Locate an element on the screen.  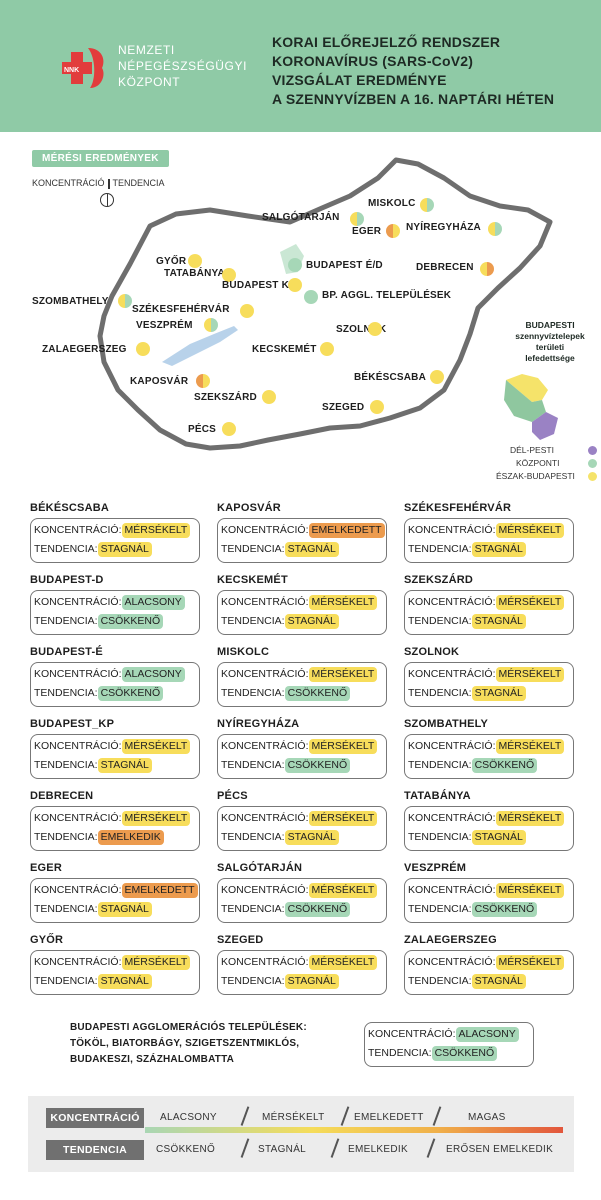
card-city-name: SZEGED is located at coordinates (240, 940).